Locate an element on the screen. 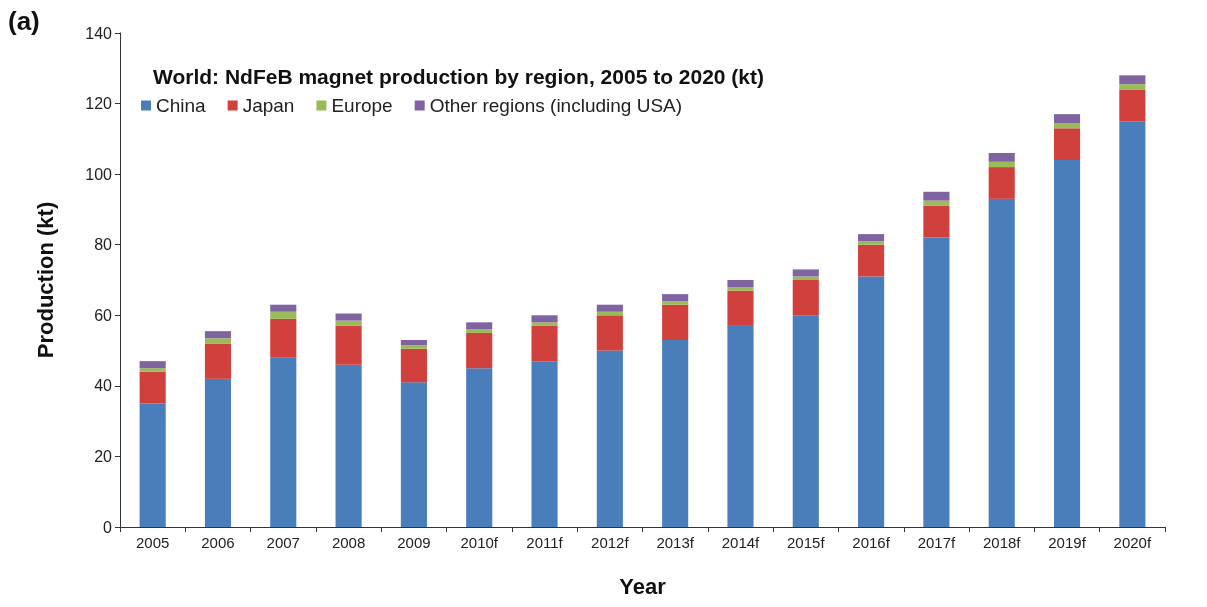 This screenshot has height=607, width=1207. x-tick-label: 2005 is located at coordinates (152, 542).